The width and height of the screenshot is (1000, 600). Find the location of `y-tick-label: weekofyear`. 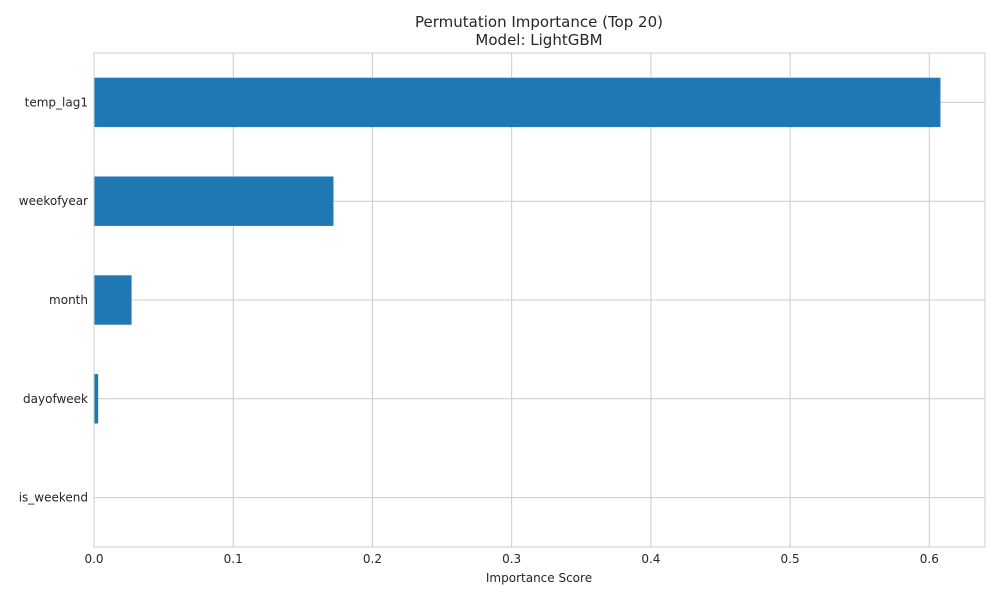

y-tick-label: weekofyear is located at coordinates (53, 201).